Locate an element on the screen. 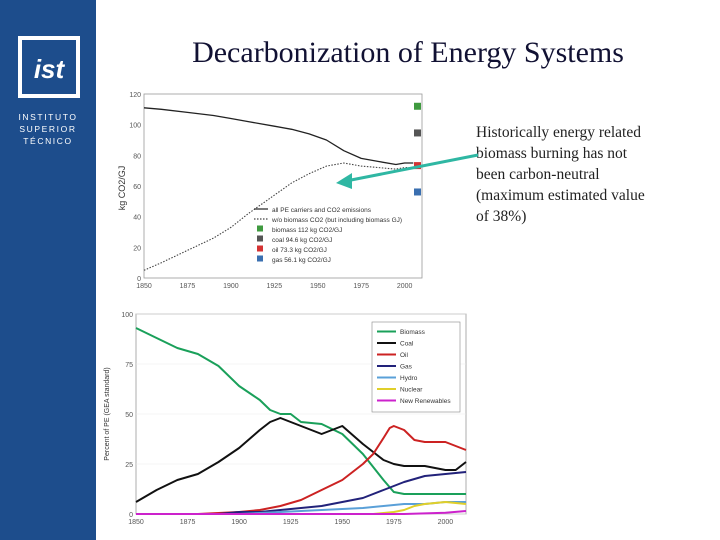 This screenshot has height=540, width=720. legend-label: Oil is located at coordinates (404, 355).